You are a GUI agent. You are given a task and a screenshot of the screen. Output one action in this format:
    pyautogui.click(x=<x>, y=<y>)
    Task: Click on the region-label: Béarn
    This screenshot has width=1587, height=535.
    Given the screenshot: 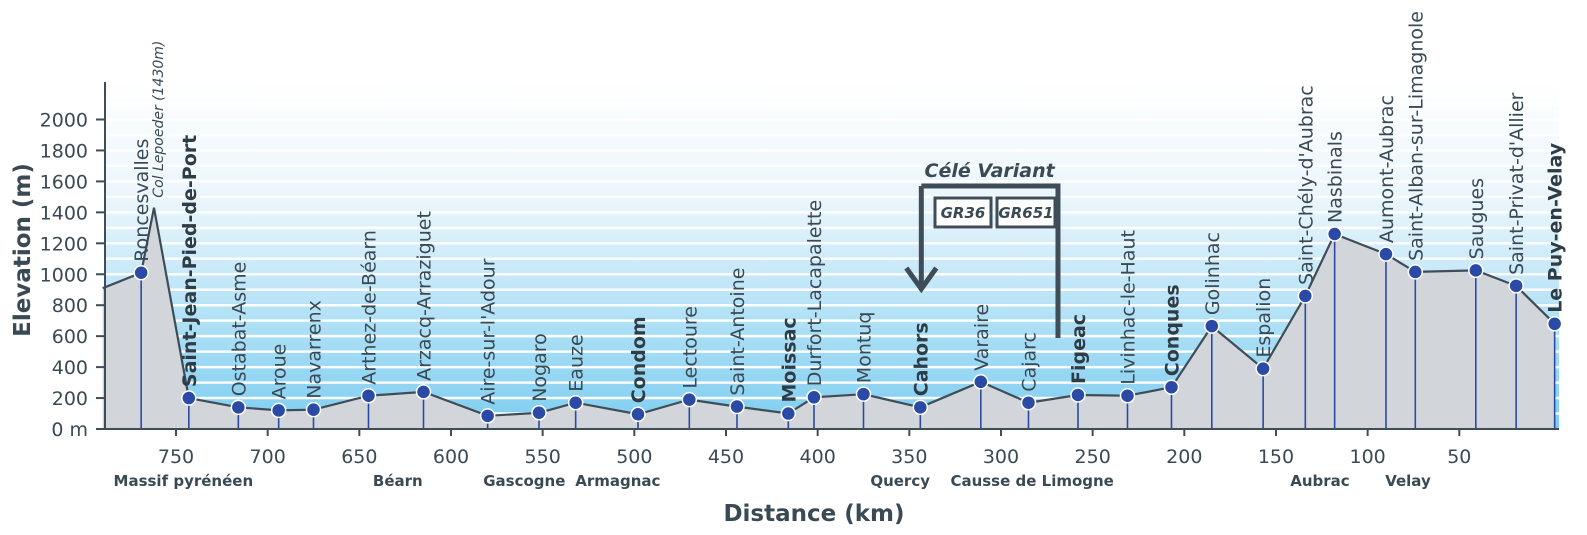 What is the action you would take?
    pyautogui.click(x=398, y=481)
    